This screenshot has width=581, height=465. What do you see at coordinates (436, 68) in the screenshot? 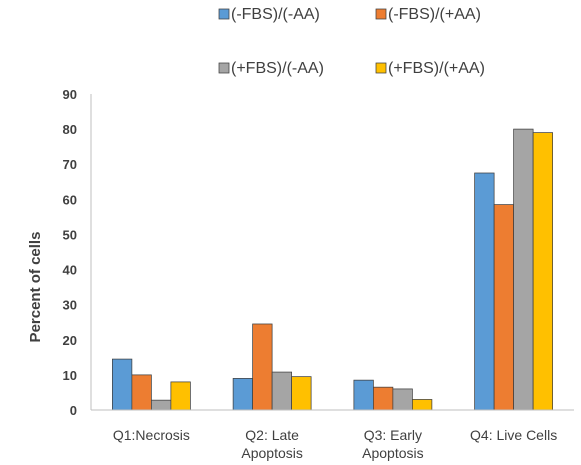
I see `legend-label: (+FBS)/(+AA)` at bounding box center [436, 68].